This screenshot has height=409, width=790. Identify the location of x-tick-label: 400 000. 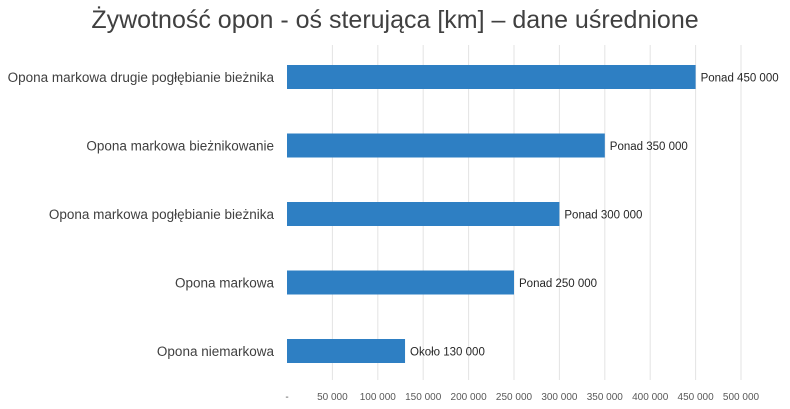
(650, 397).